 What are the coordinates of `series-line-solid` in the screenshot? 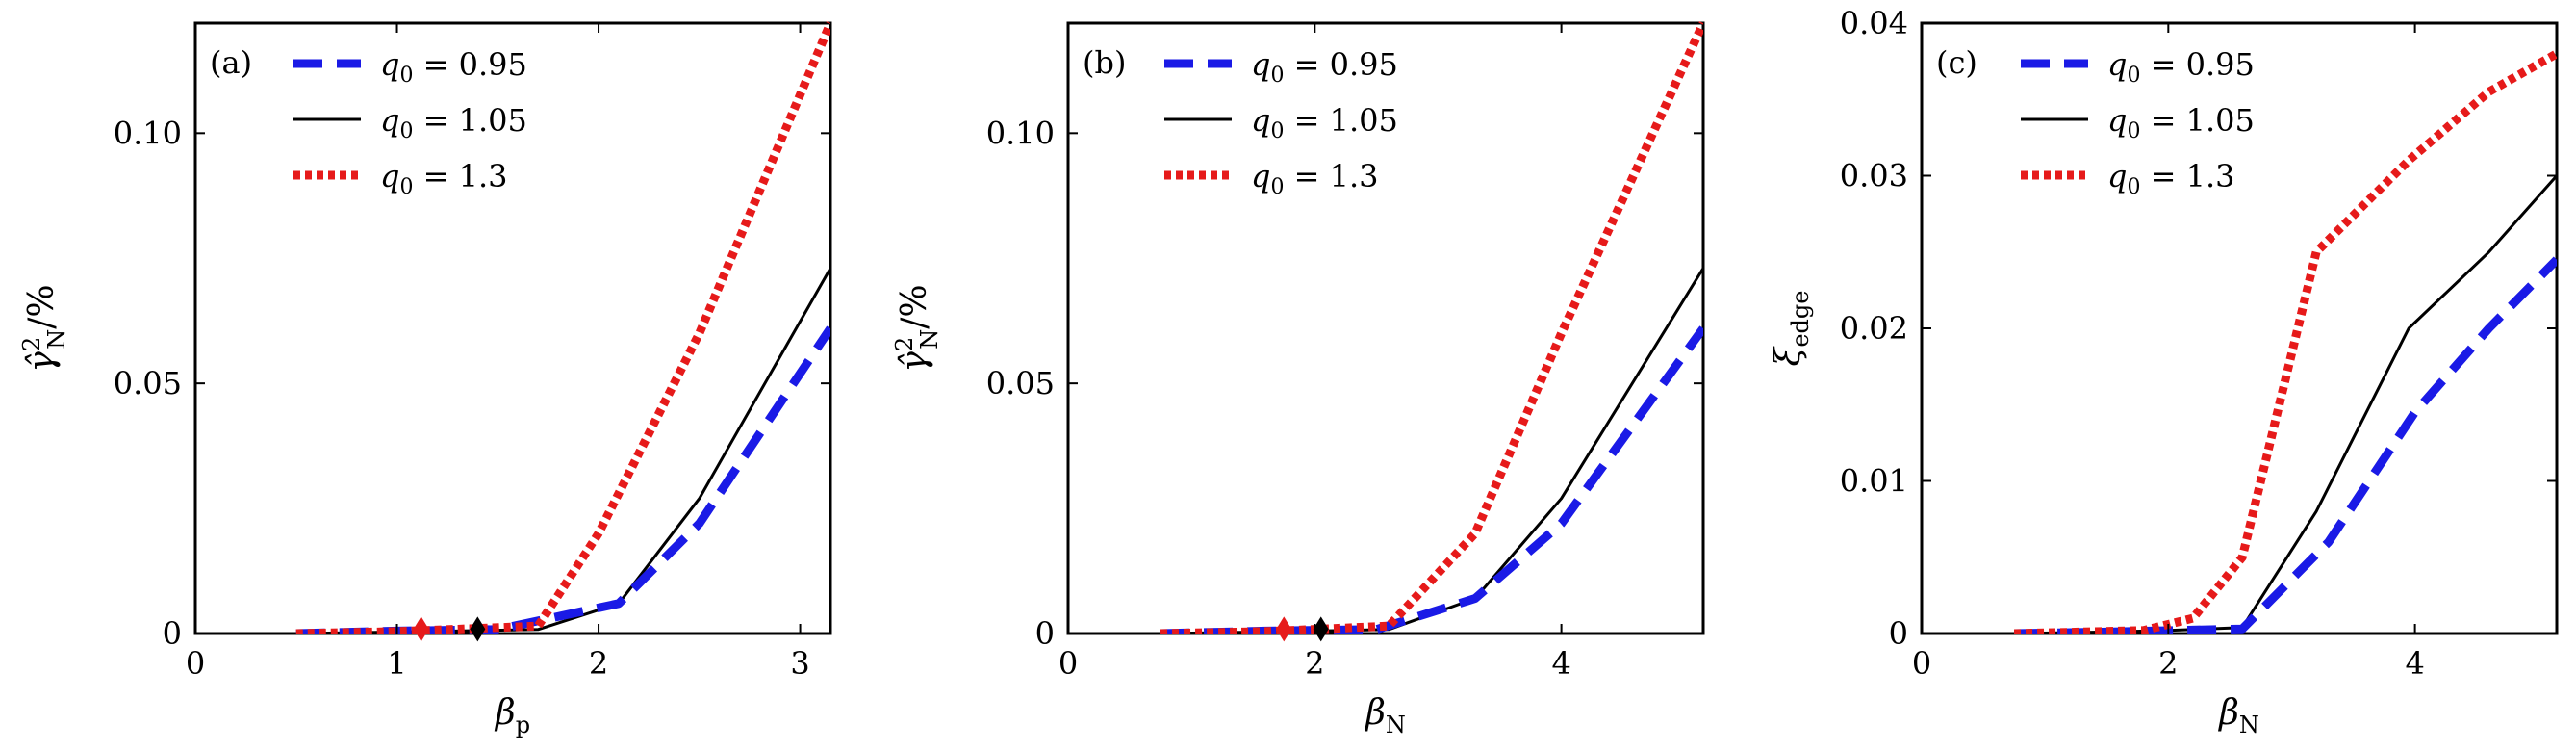 It's located at (2285, 404).